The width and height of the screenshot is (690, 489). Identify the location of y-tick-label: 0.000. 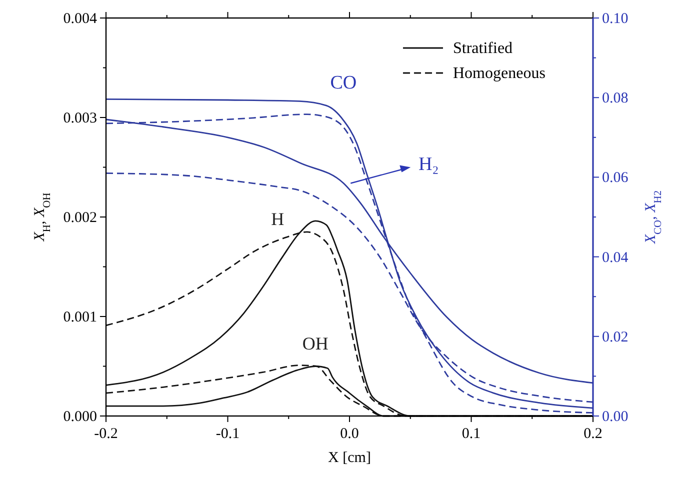
(80, 417).